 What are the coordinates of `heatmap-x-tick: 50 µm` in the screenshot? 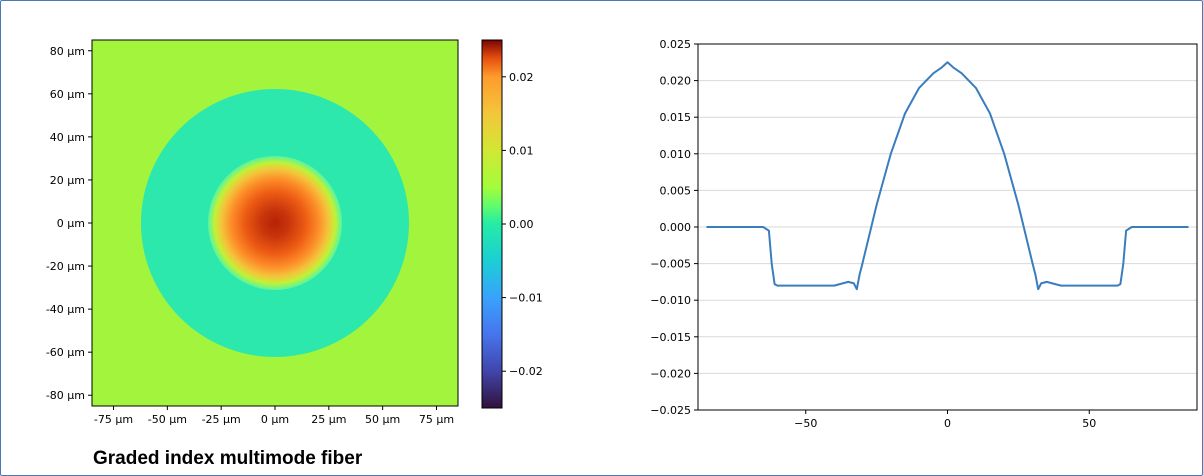 It's located at (382, 416).